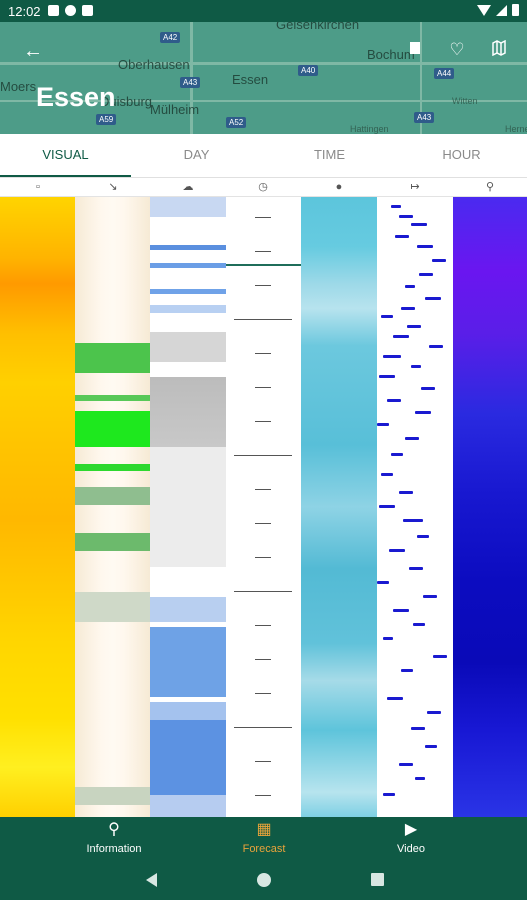 This screenshot has height=900, width=527. What do you see at coordinates (263, 156) in the screenshot?
I see `tab-bar: VISUAL DAY TIME HOUR` at bounding box center [263, 156].